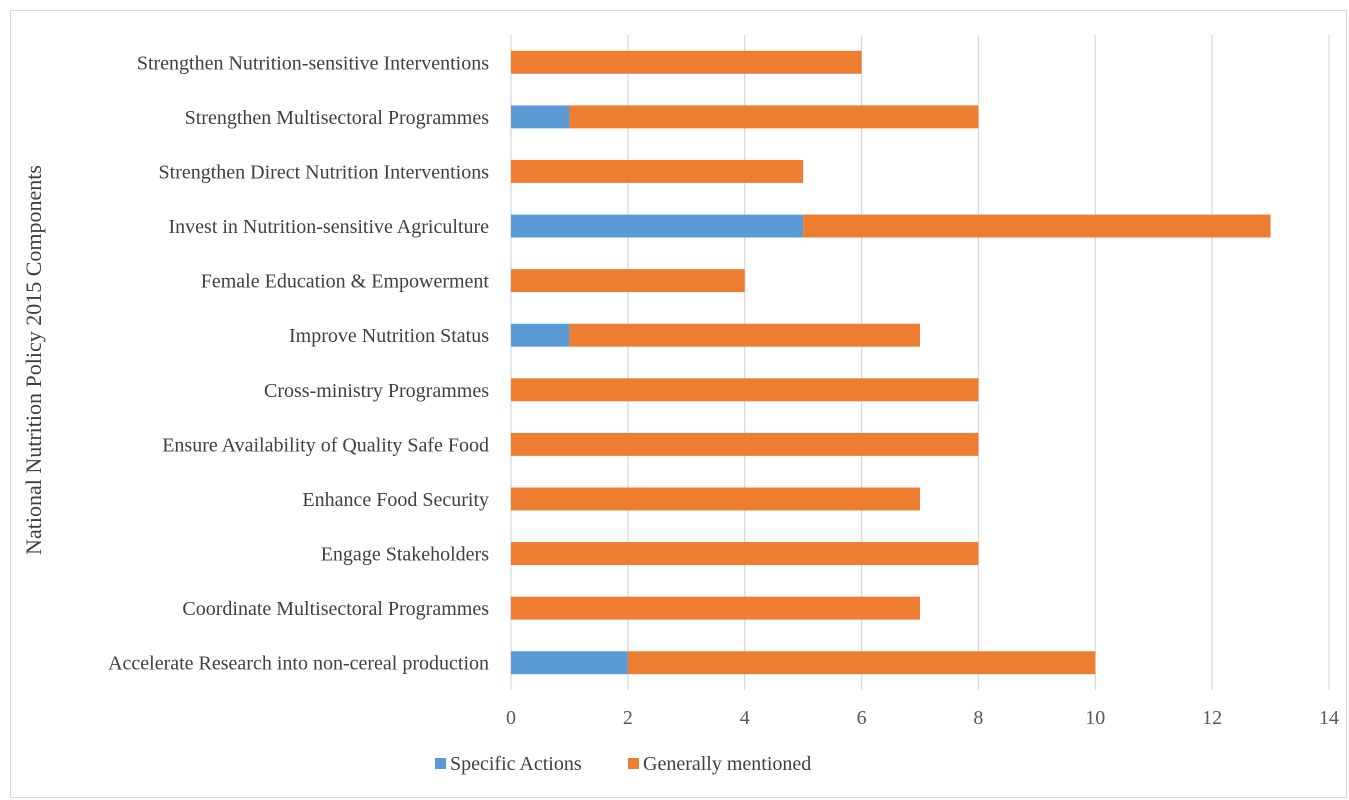  I want to click on x-tick-label: 12, so click(1212, 718).